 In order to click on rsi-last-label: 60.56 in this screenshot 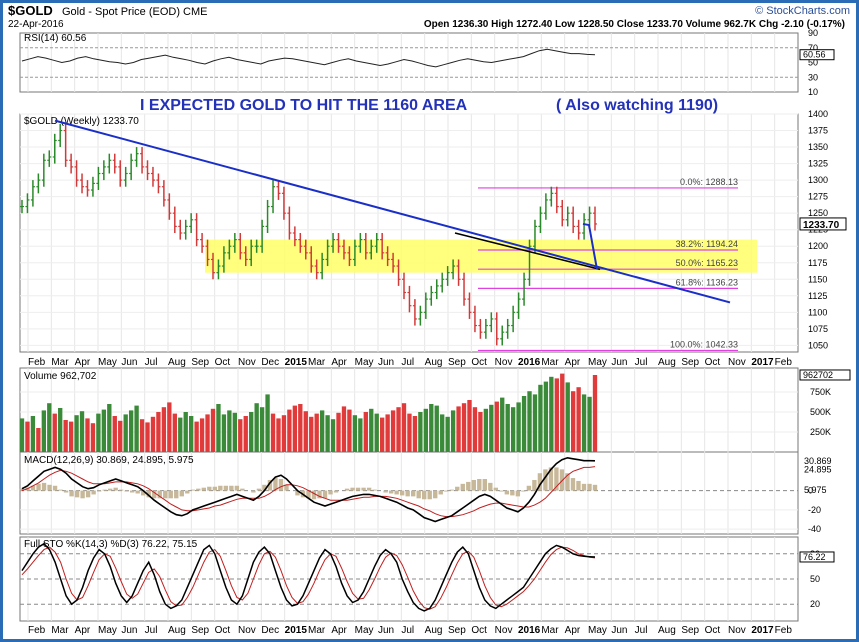, I will do `click(814, 55)`.